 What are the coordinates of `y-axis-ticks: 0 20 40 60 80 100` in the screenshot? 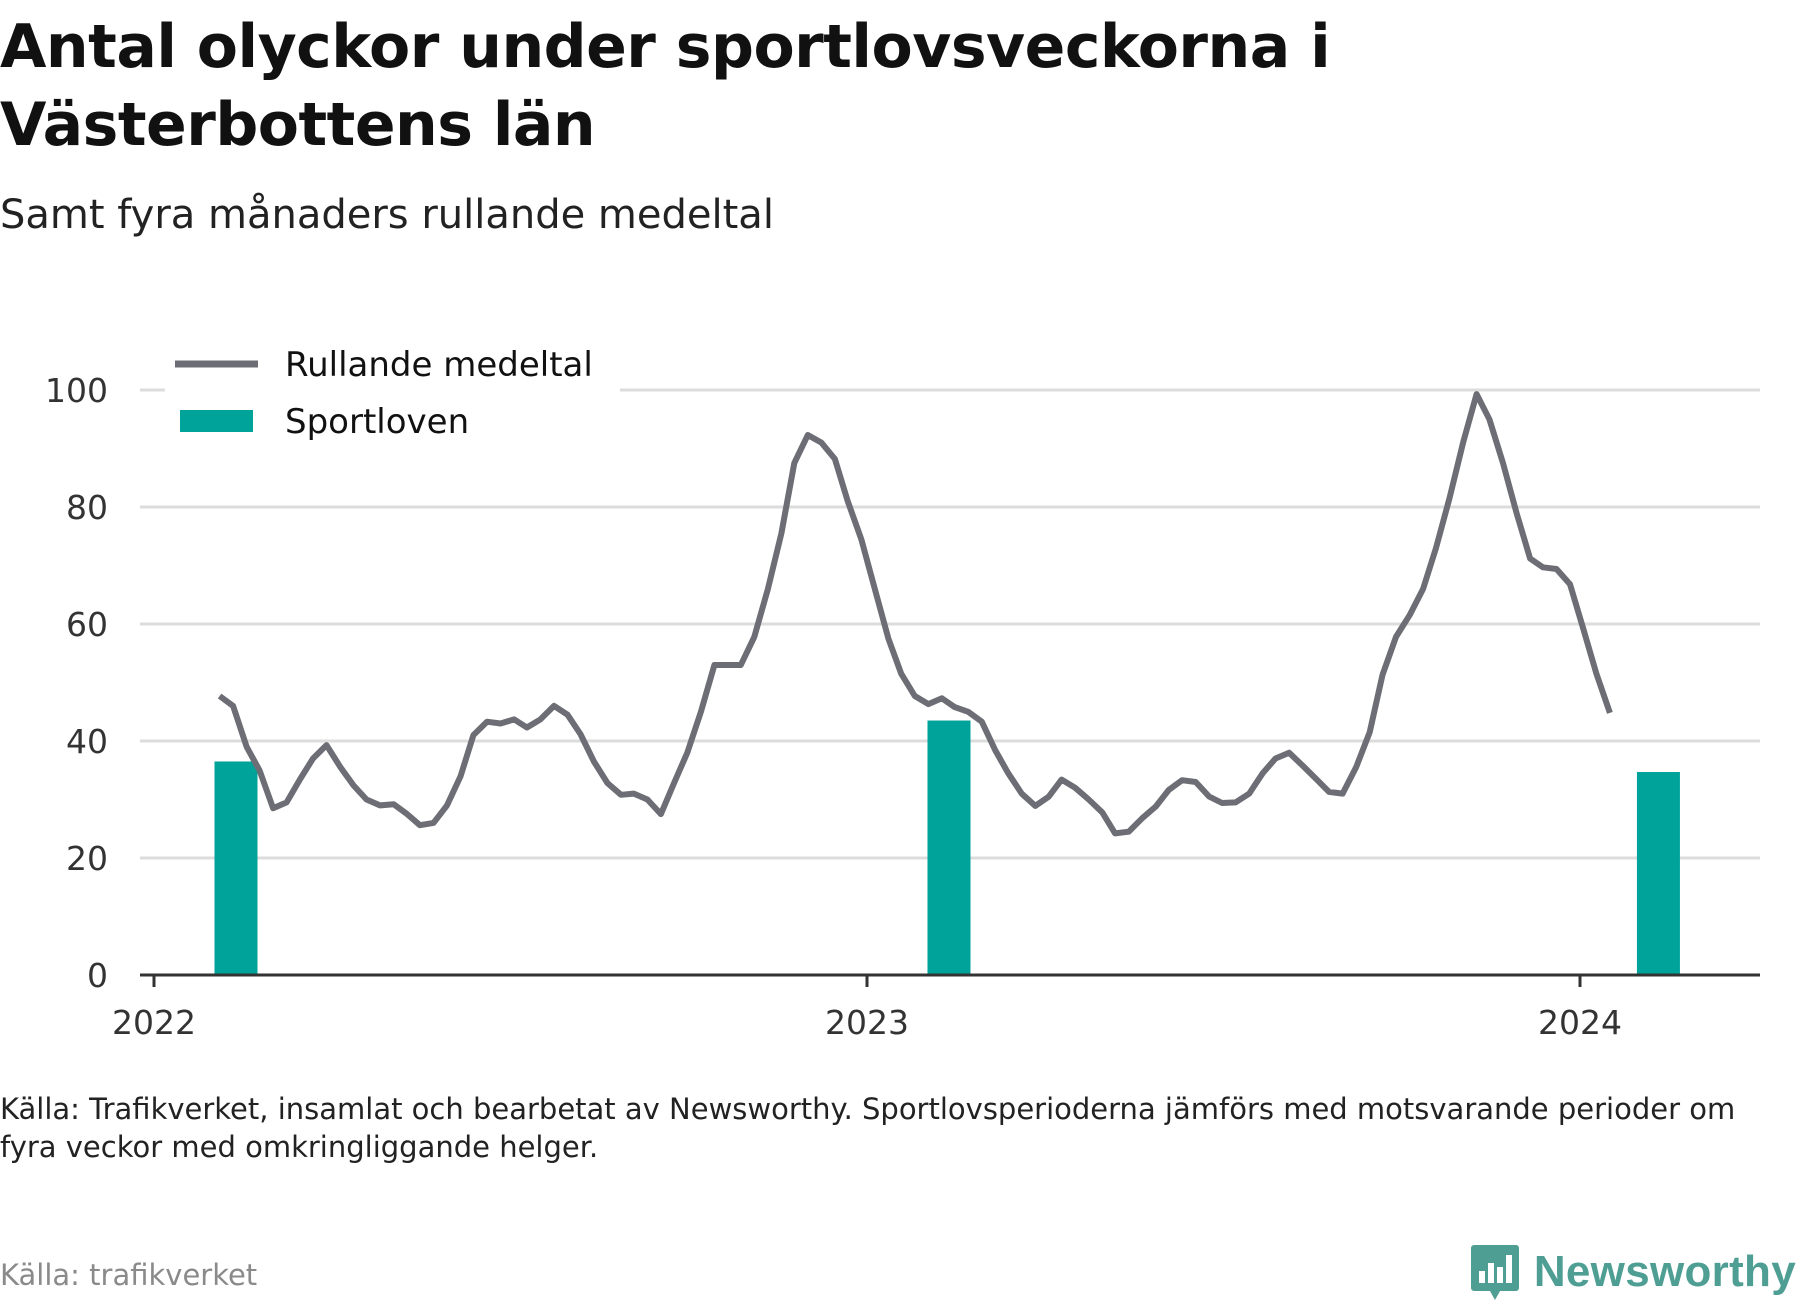 It's located at (76, 683).